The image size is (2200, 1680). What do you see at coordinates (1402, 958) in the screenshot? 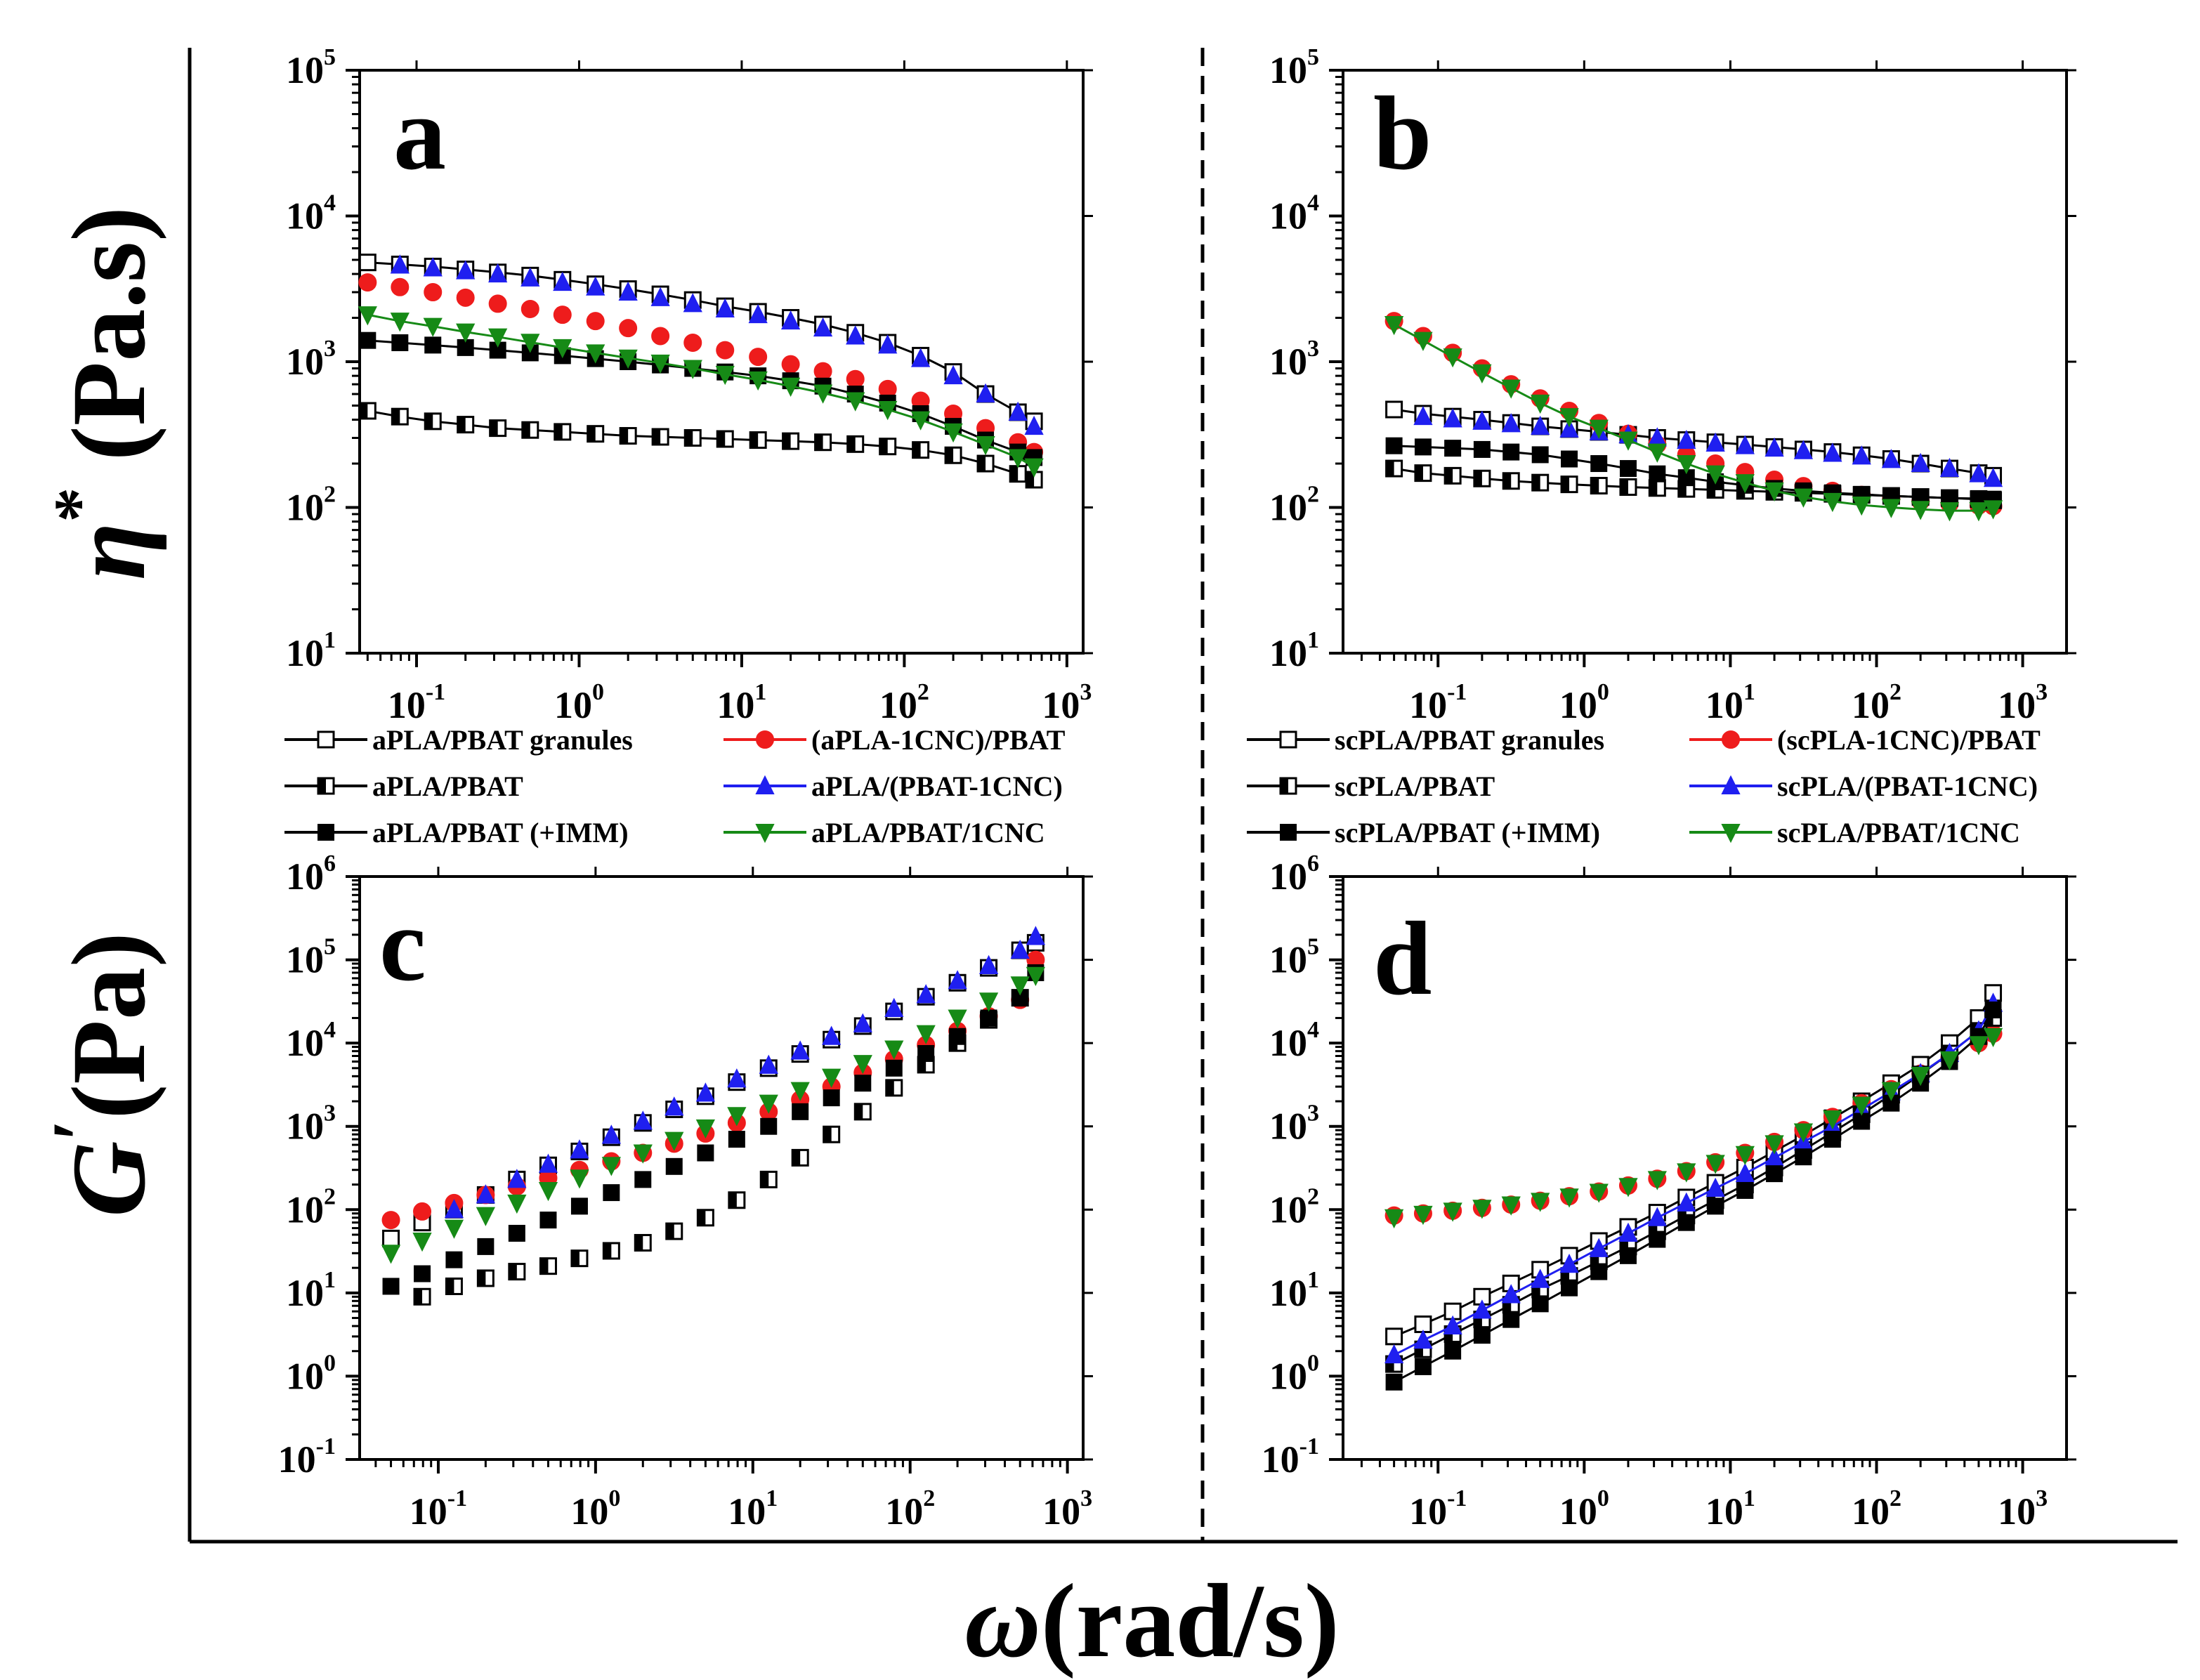
I see `panel-letter: d` at bounding box center [1402, 958].